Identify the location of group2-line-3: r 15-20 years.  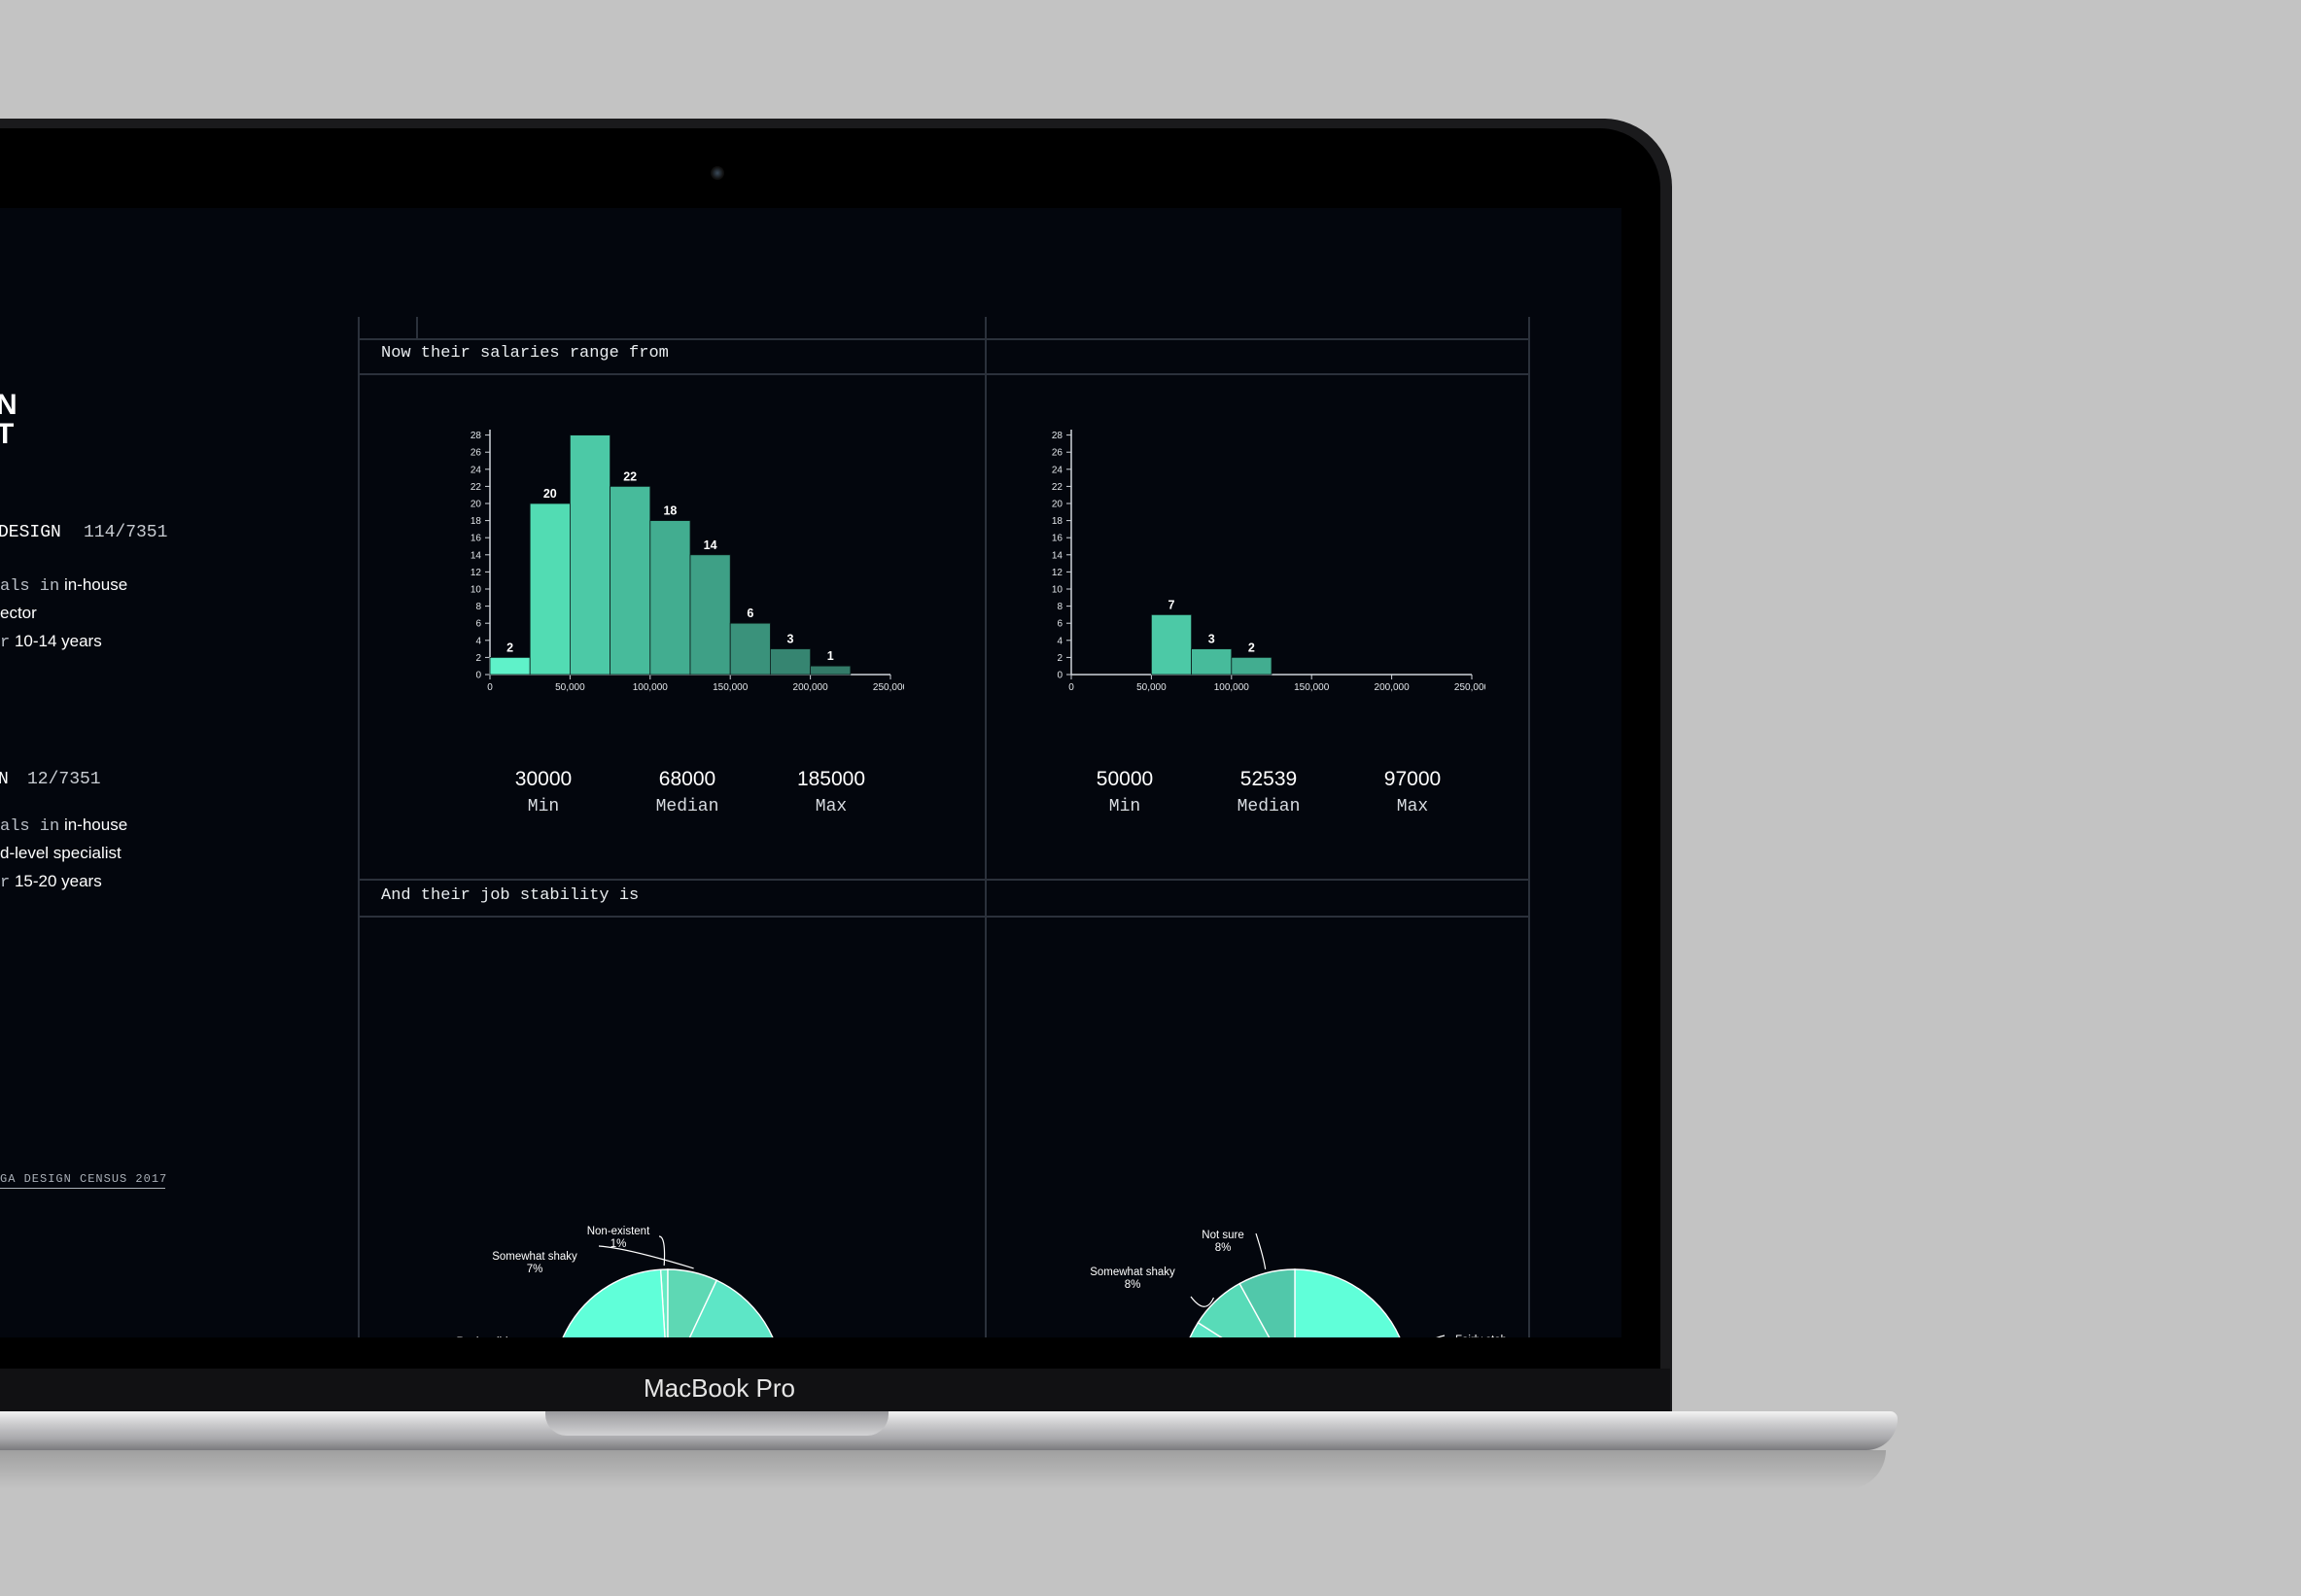
(51, 882).